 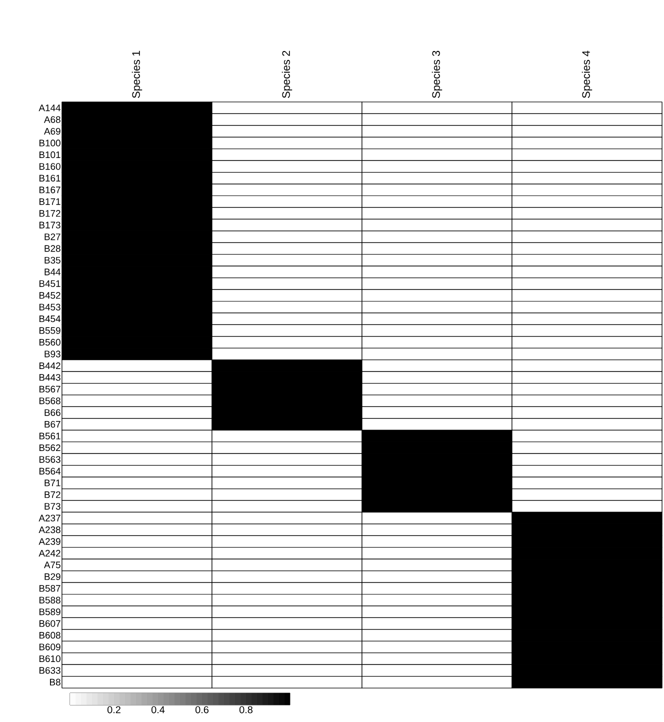 What do you see at coordinates (49, 518) in the screenshot?
I see `y-tick-label: A237` at bounding box center [49, 518].